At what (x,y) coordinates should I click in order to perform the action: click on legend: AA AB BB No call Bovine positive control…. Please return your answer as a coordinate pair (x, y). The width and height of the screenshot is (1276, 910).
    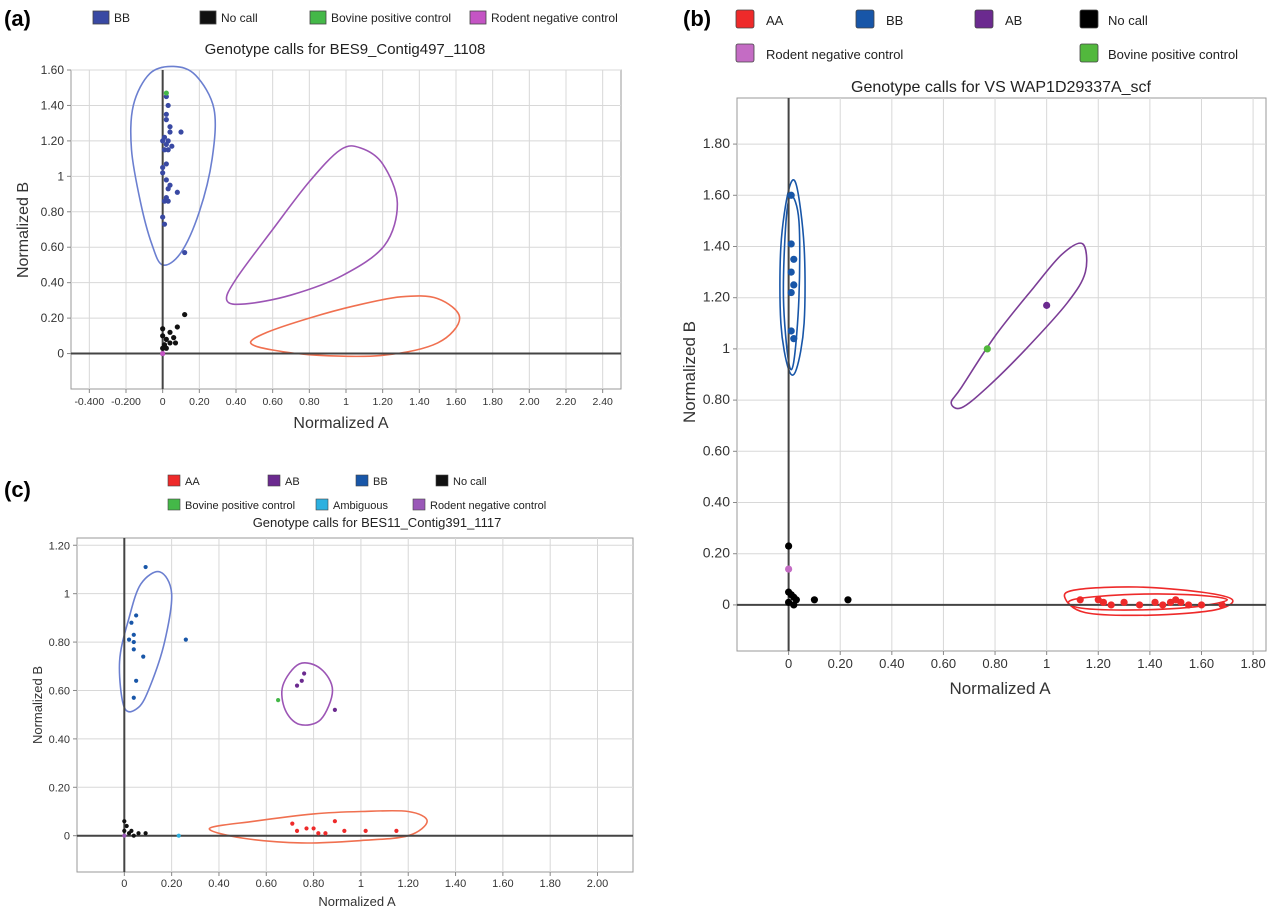
    Looking at the image, I should click on (356, 493).